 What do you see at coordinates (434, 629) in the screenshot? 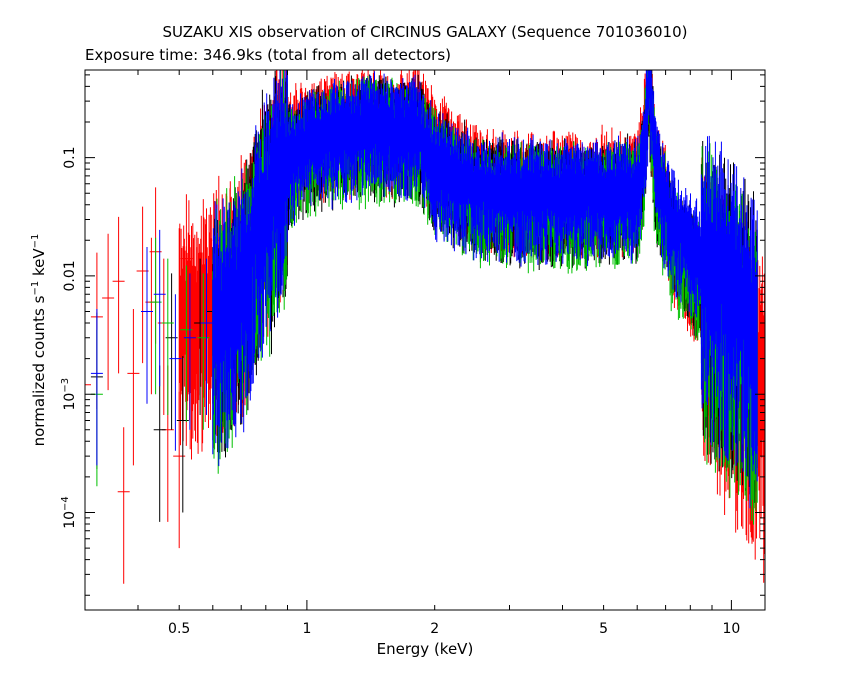
I see `x-tick-label-2: 2` at bounding box center [434, 629].